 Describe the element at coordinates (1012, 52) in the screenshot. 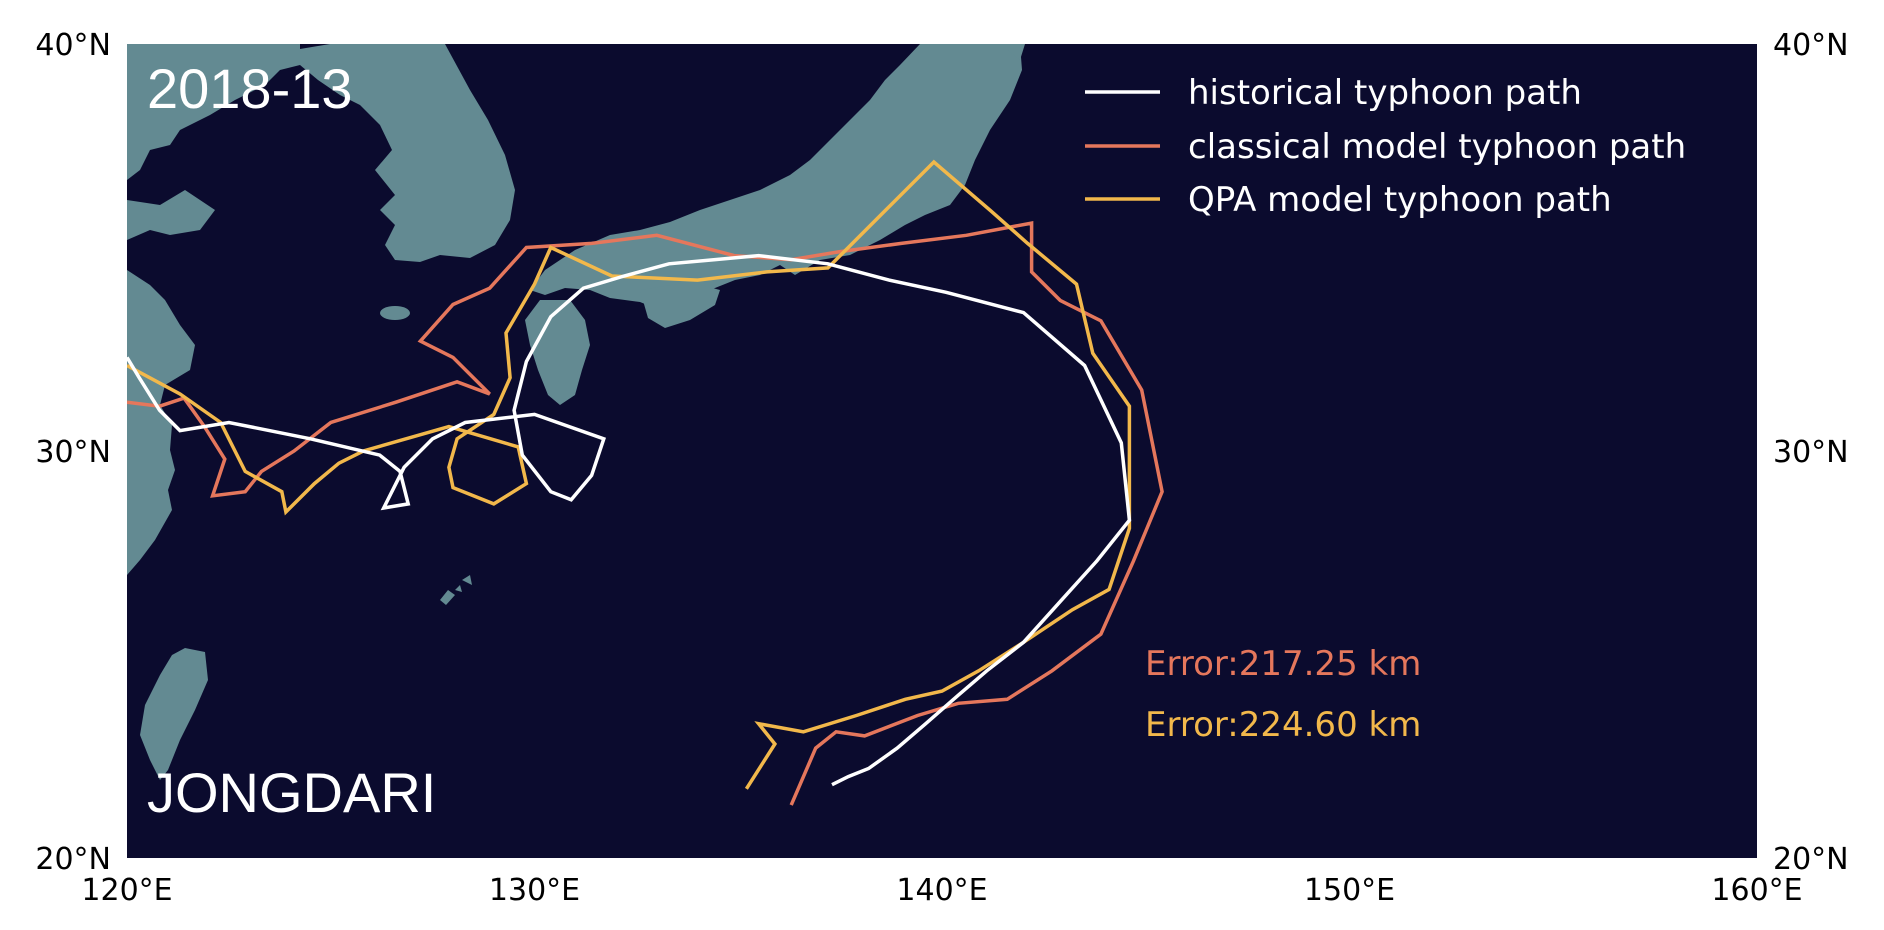

I see `northern-japan` at that location.